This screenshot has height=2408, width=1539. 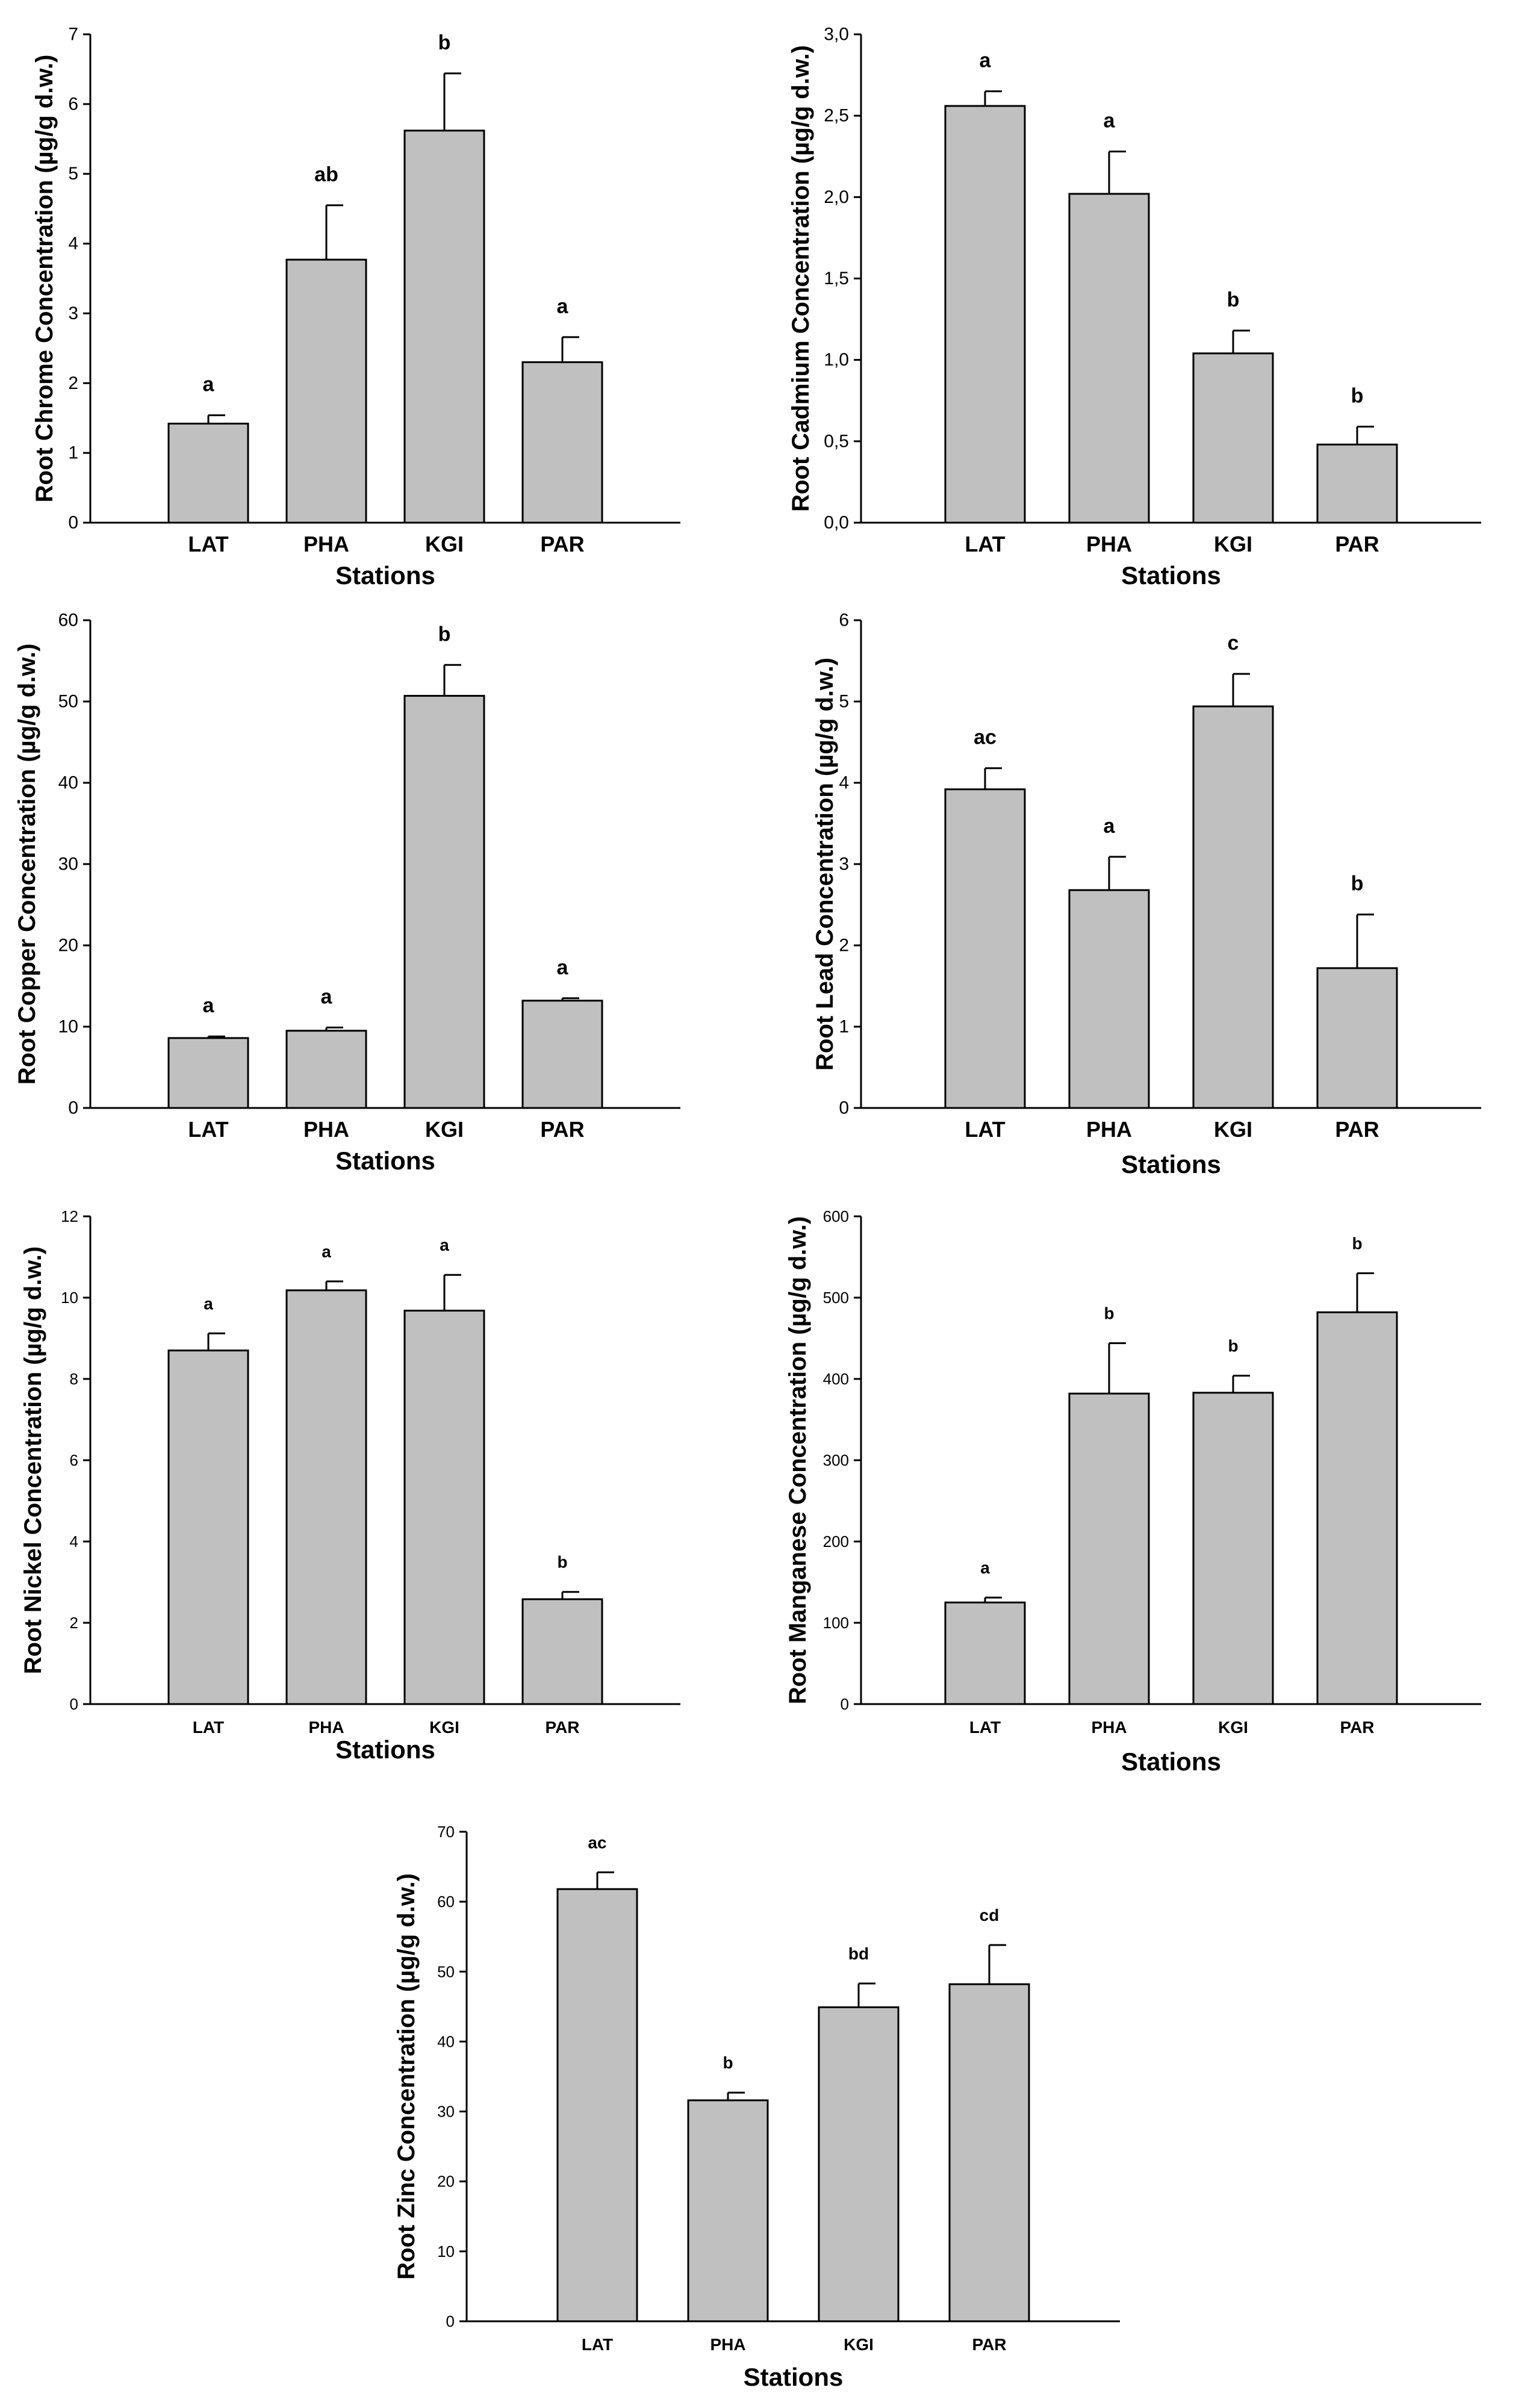 What do you see at coordinates (798, 1460) in the screenshot?
I see `y-axis-title: Root Manganese Concentration (µg/g d.w.)` at bounding box center [798, 1460].